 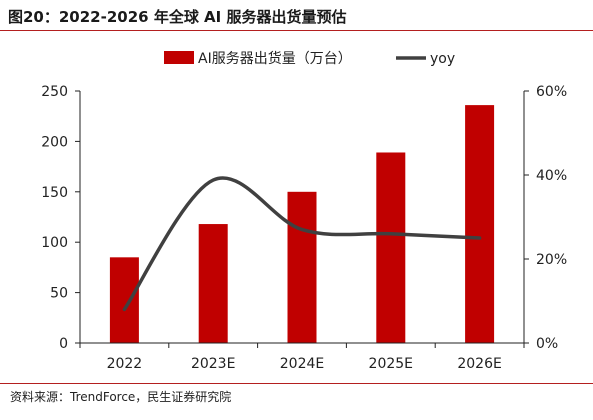 What do you see at coordinates (177, 17) in the screenshot?
I see `page-title: 图20：2022-2026 年全球 AI 服务器出货量预估` at bounding box center [177, 17].